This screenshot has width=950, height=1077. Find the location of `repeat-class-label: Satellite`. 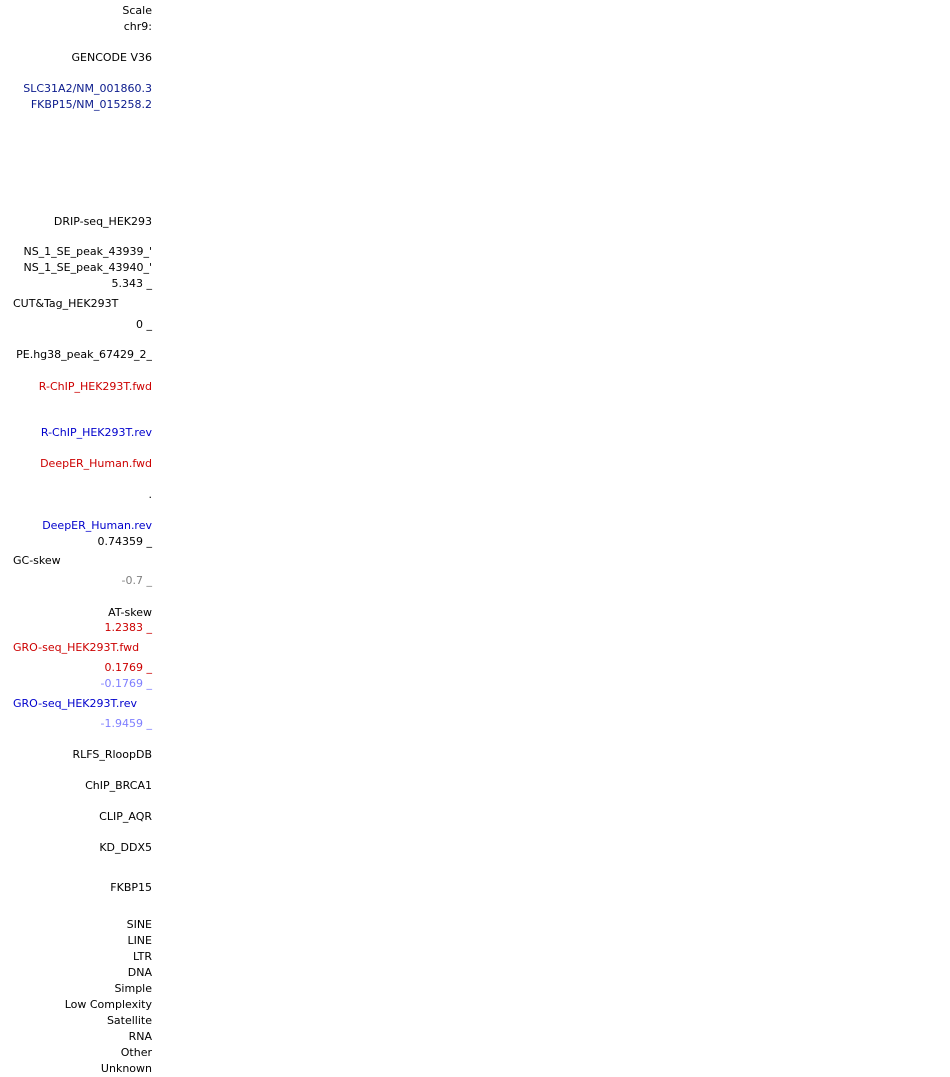

repeat-class-label: Satellite is located at coordinates (129, 1020).